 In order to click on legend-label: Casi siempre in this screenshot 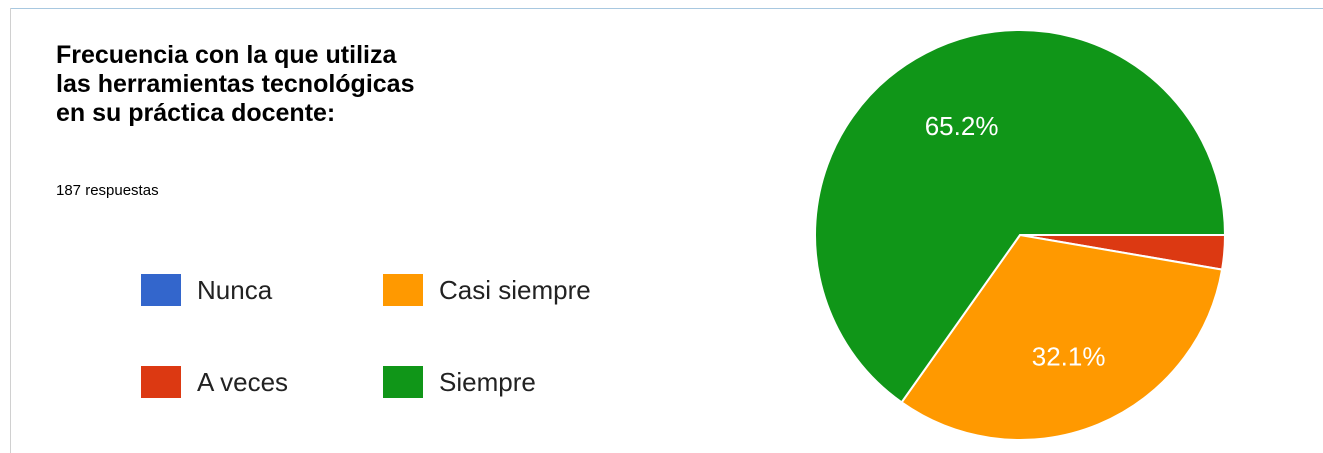, I will do `click(515, 290)`.